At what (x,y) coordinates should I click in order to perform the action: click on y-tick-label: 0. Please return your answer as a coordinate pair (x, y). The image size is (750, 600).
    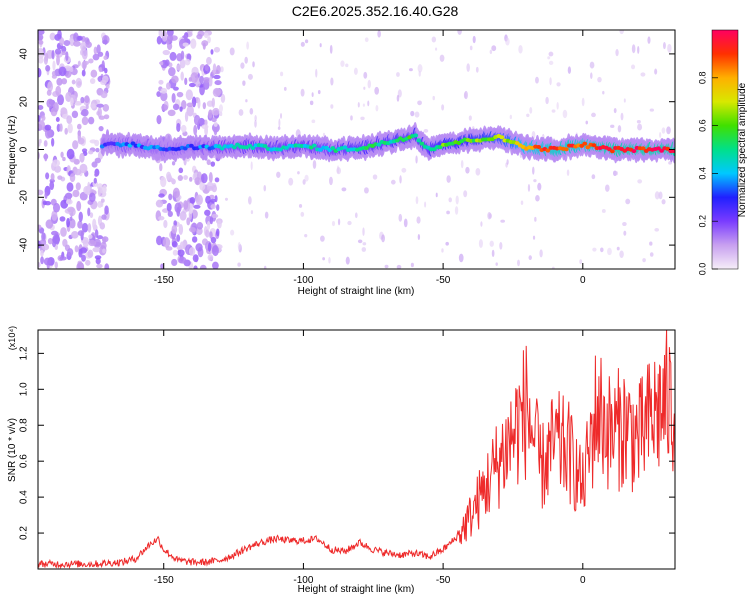
    Looking at the image, I should click on (24, 149).